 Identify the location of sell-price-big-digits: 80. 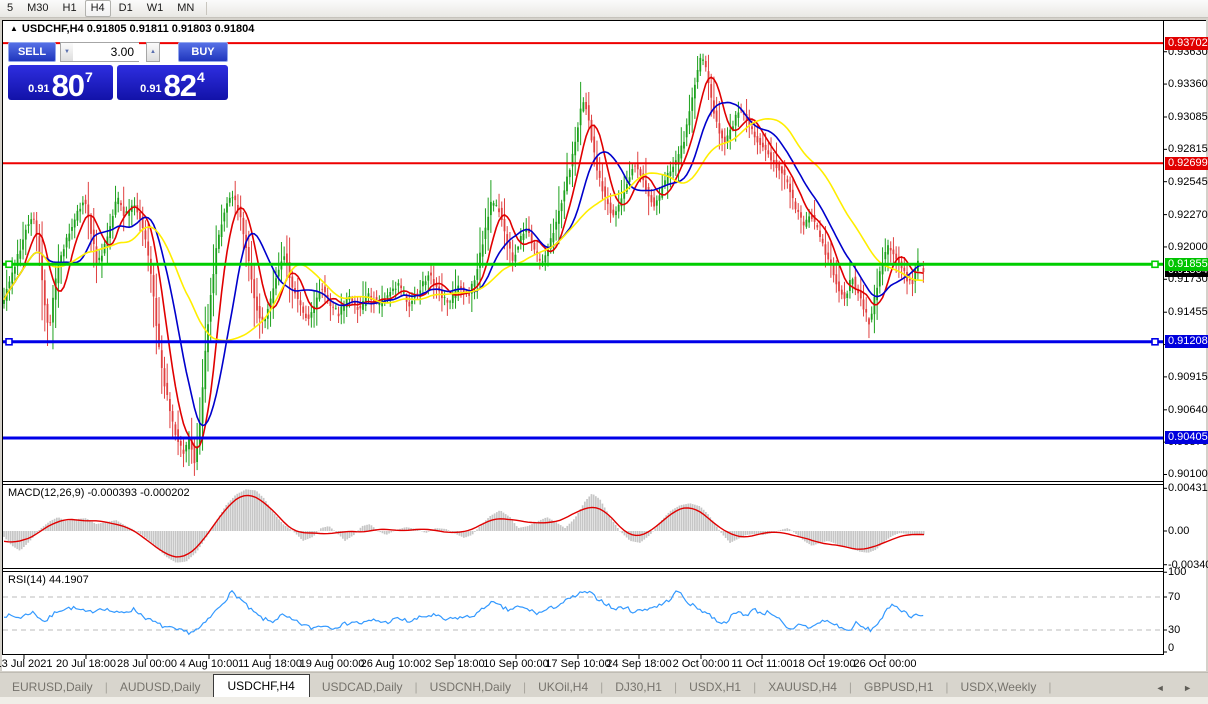
(68, 85).